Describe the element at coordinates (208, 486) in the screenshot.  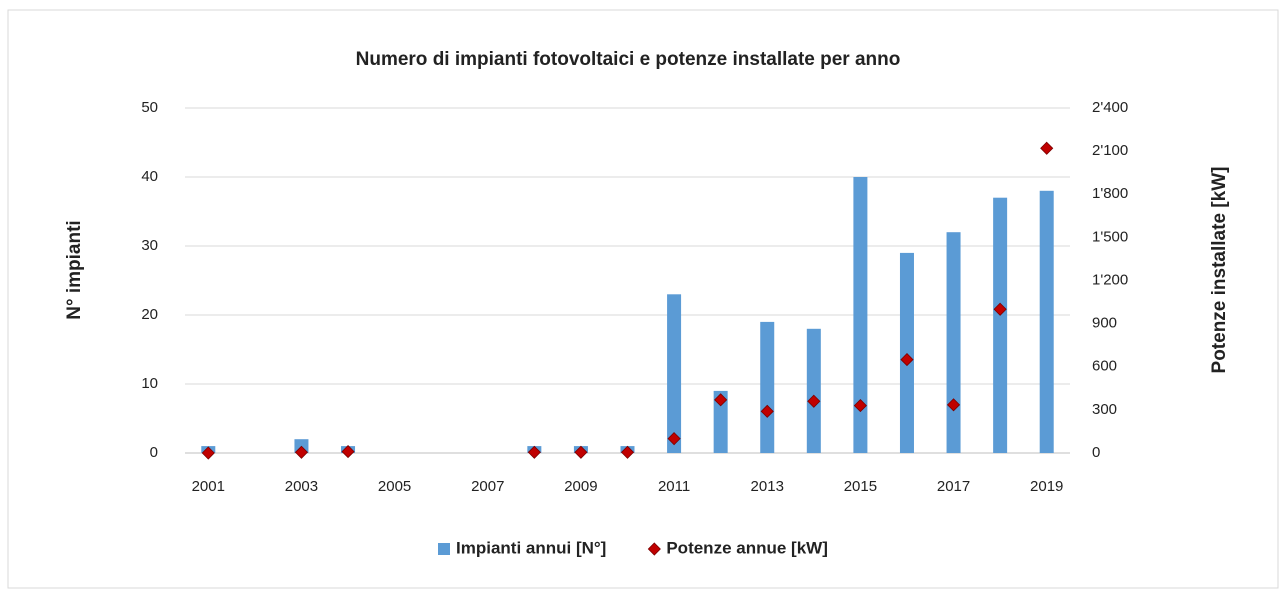
I see `x-tick-label: 2001` at that location.